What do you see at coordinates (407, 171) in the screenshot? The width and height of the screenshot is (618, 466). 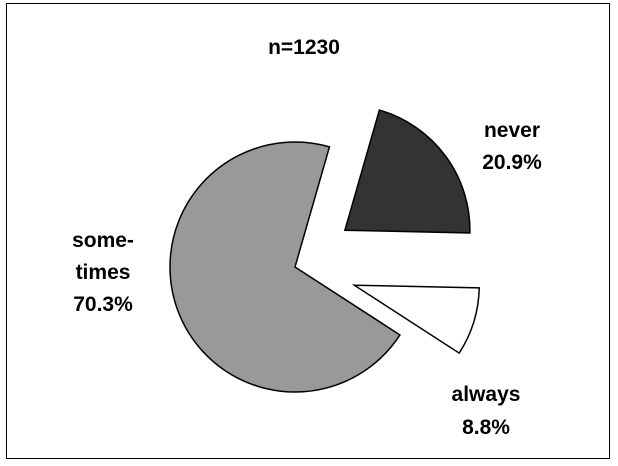 I see `slice-never` at bounding box center [407, 171].